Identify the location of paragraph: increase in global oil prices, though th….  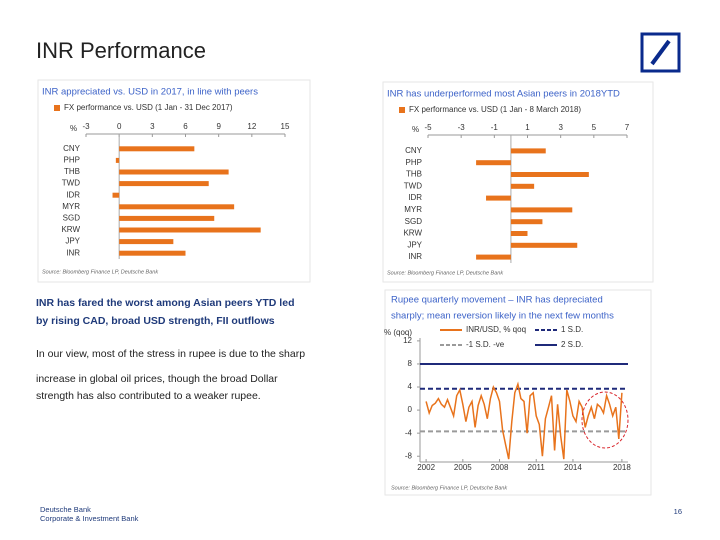
(157, 379).